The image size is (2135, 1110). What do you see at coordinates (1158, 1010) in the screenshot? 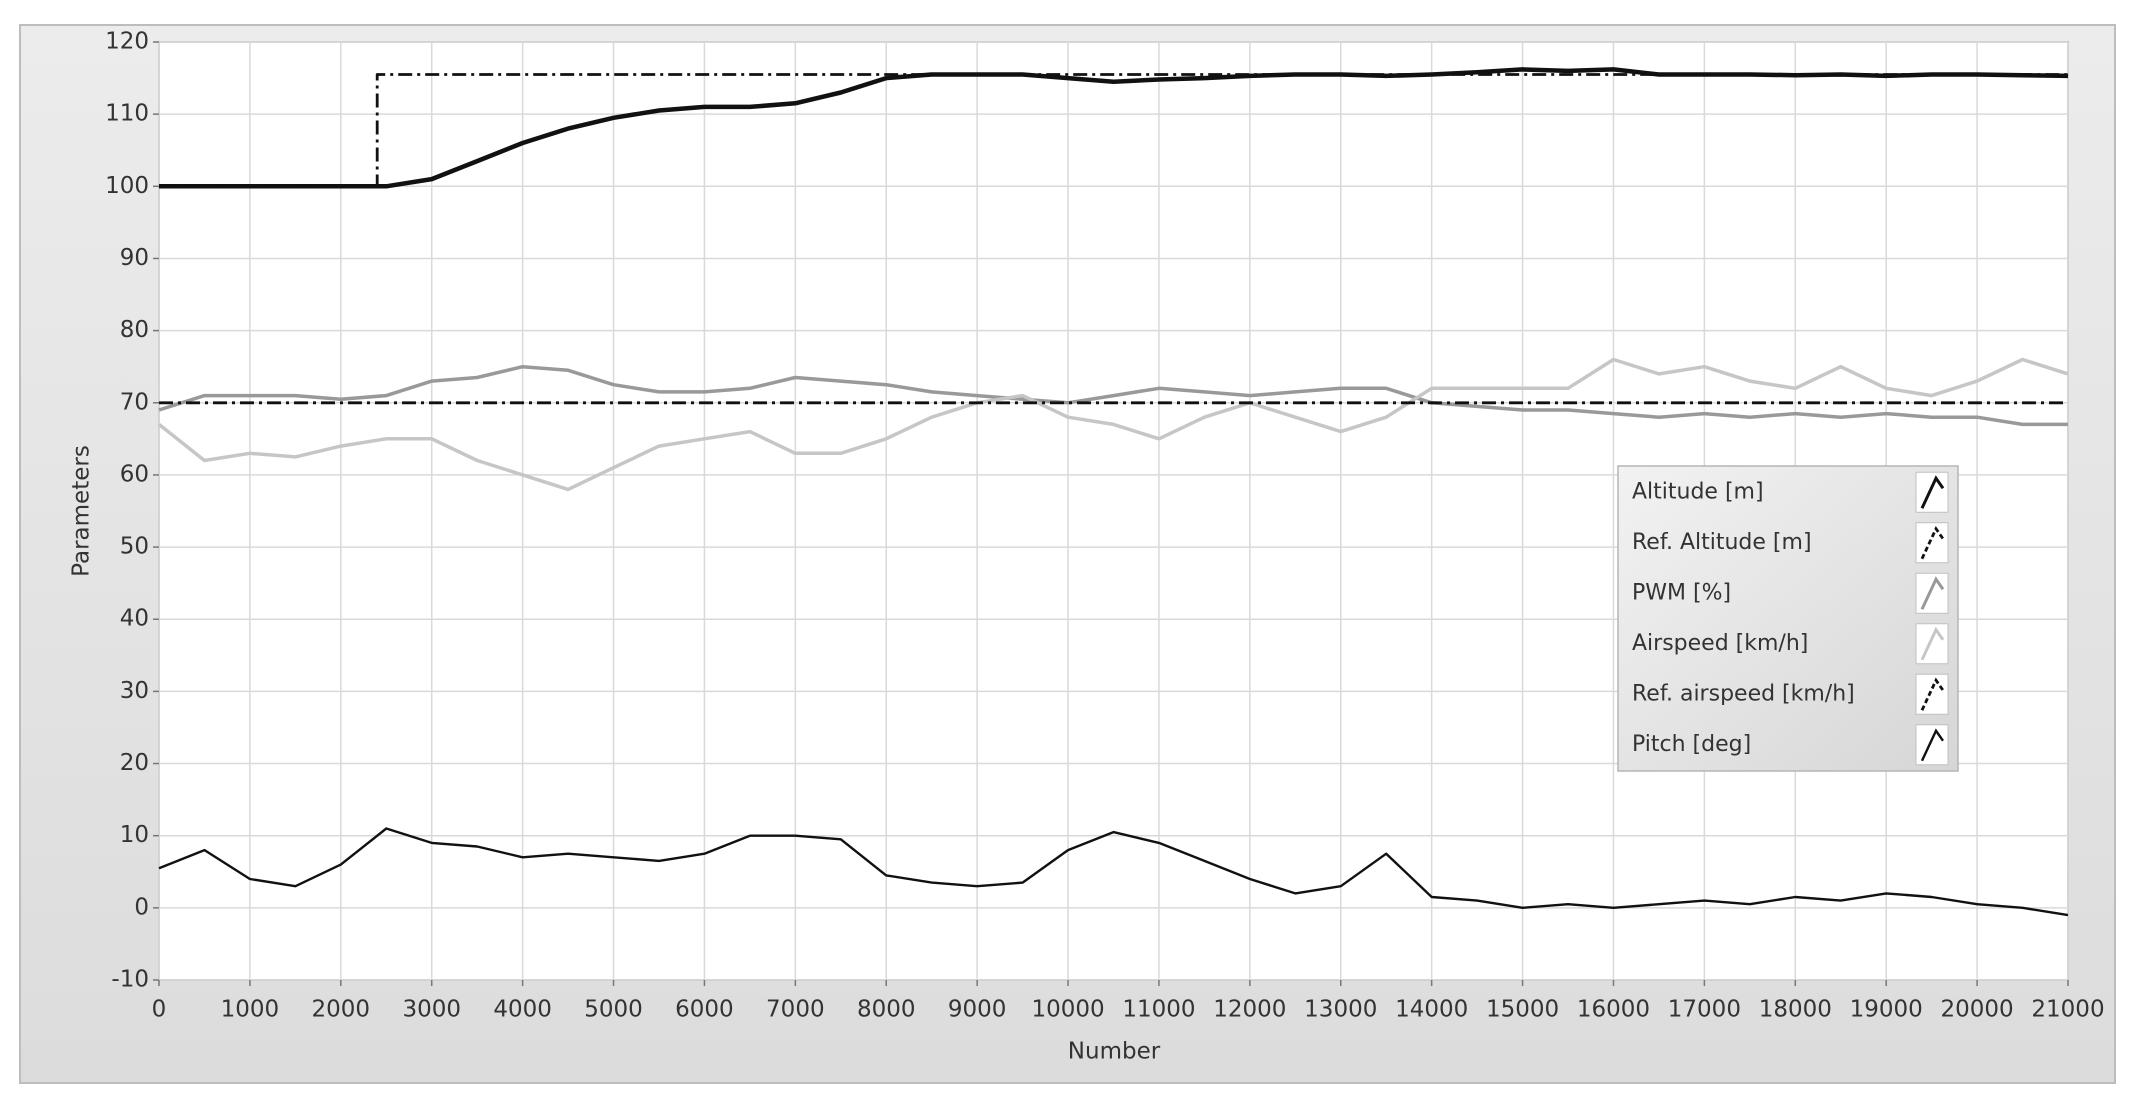
I see `x-tick-label: 11000` at bounding box center [1158, 1010].